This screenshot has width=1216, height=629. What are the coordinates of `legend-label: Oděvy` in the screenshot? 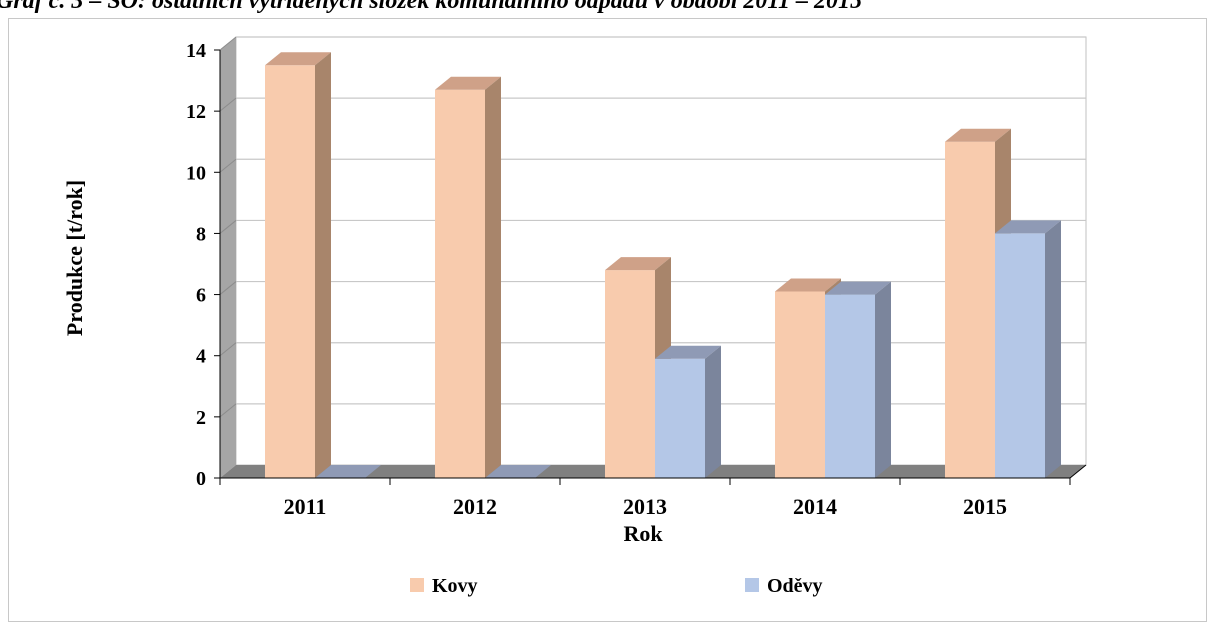 It's located at (795, 586).